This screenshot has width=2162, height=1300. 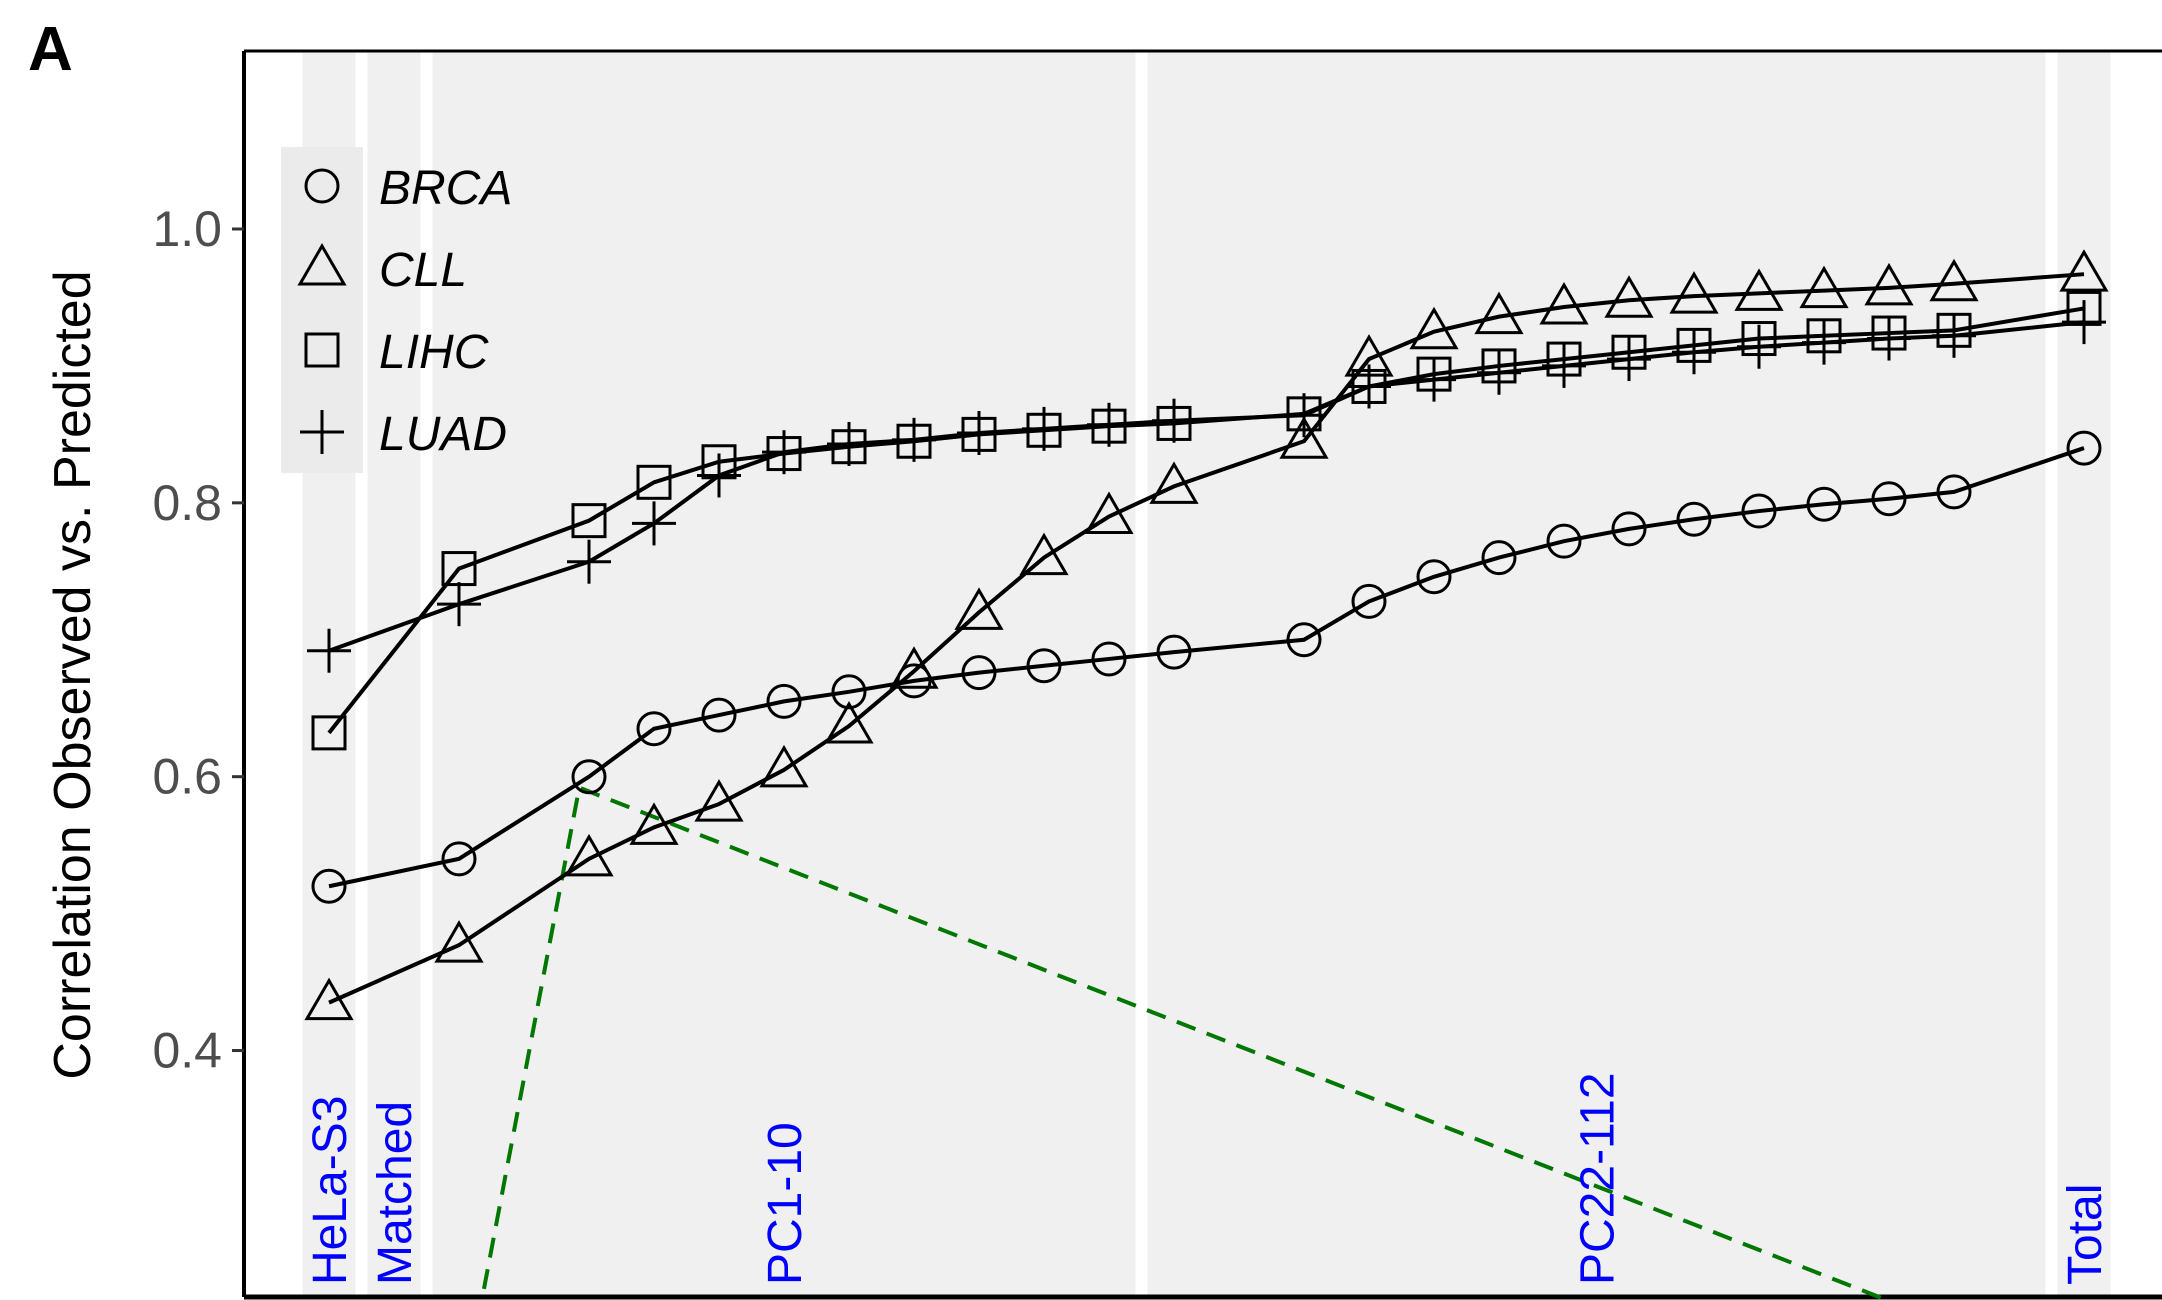 What do you see at coordinates (187, 777) in the screenshot?
I see `y-tick-label: 0.6` at bounding box center [187, 777].